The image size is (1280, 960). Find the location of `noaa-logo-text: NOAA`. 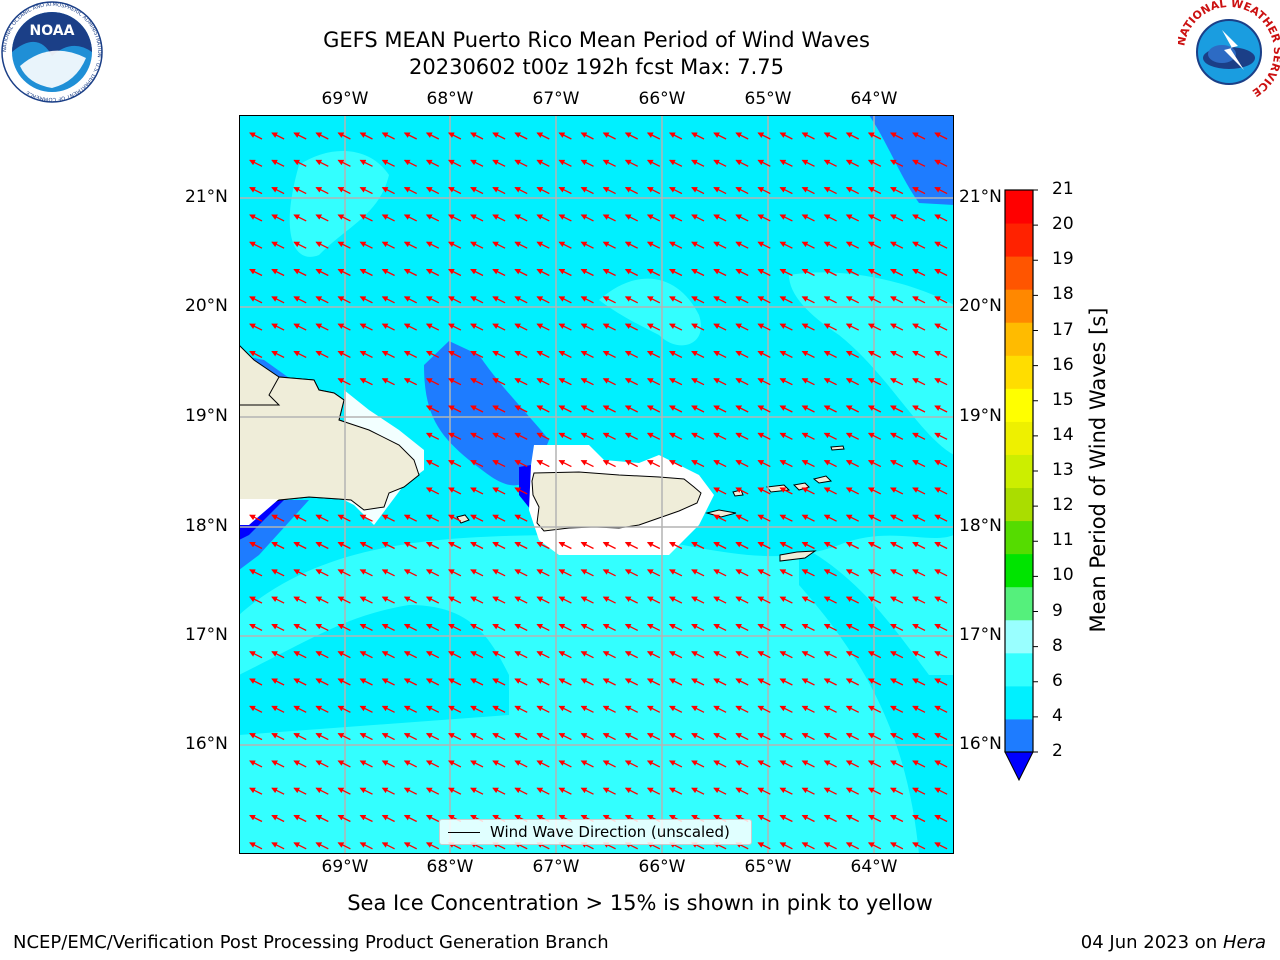

noaa-logo-text: NOAA is located at coordinates (52, 31).